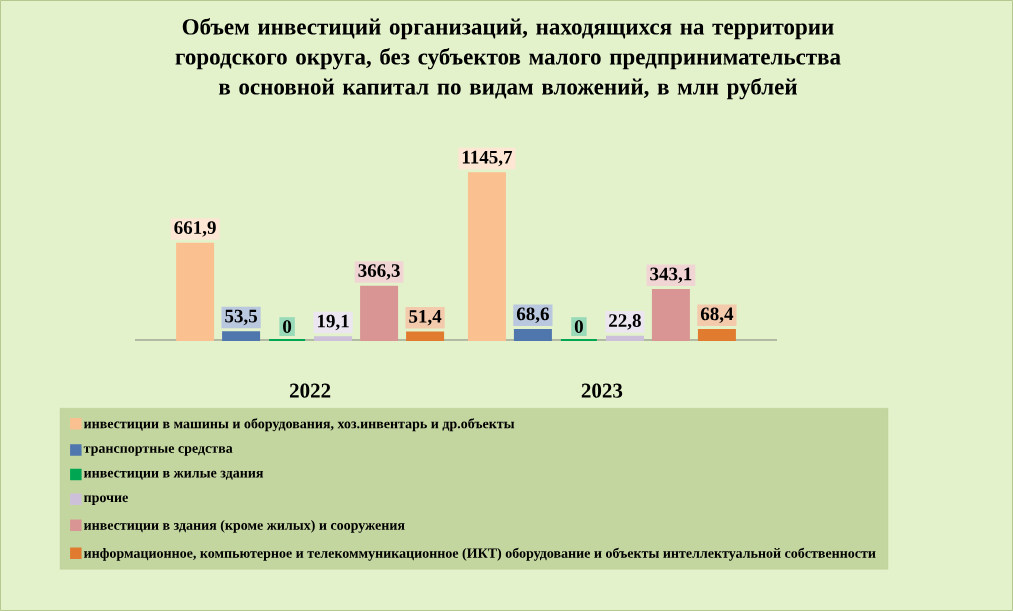 The height and width of the screenshot is (611, 1013). What do you see at coordinates (487, 158) in the screenshot?
I see `data-label: 1145,7` at bounding box center [487, 158].